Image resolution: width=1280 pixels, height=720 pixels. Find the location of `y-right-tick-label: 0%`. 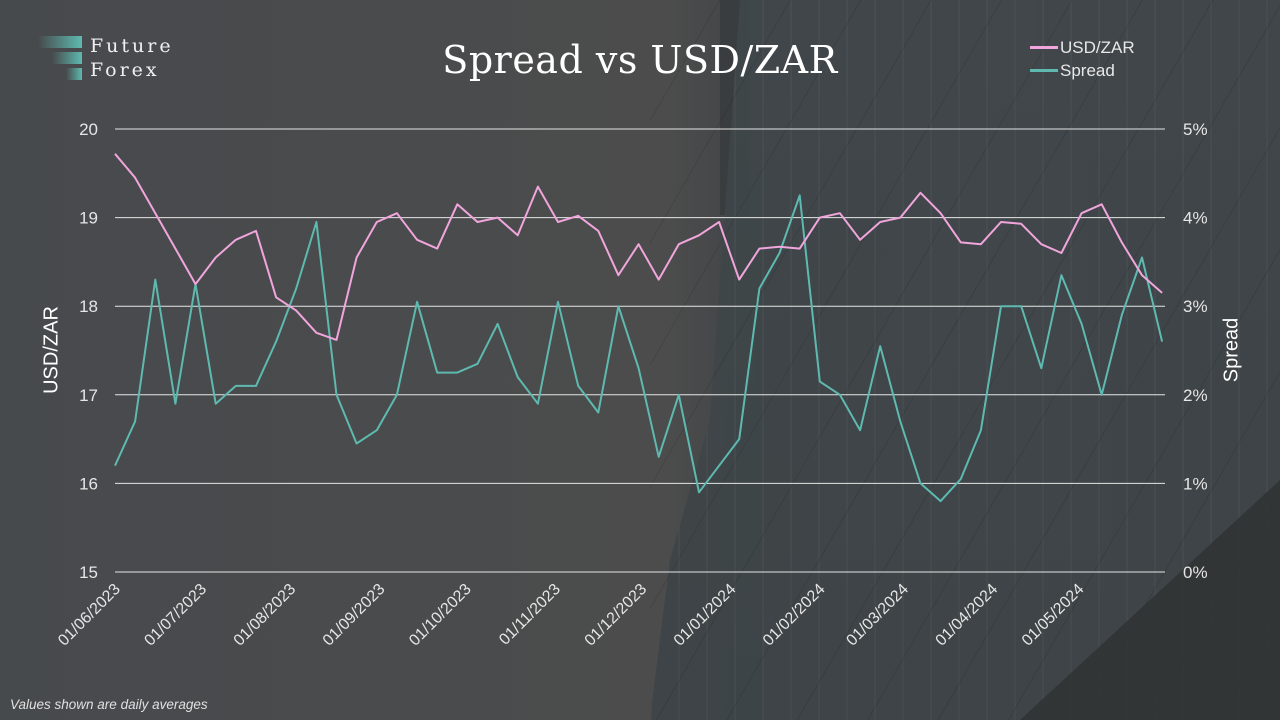

y-right-tick-label: 0% is located at coordinates (1195, 572).